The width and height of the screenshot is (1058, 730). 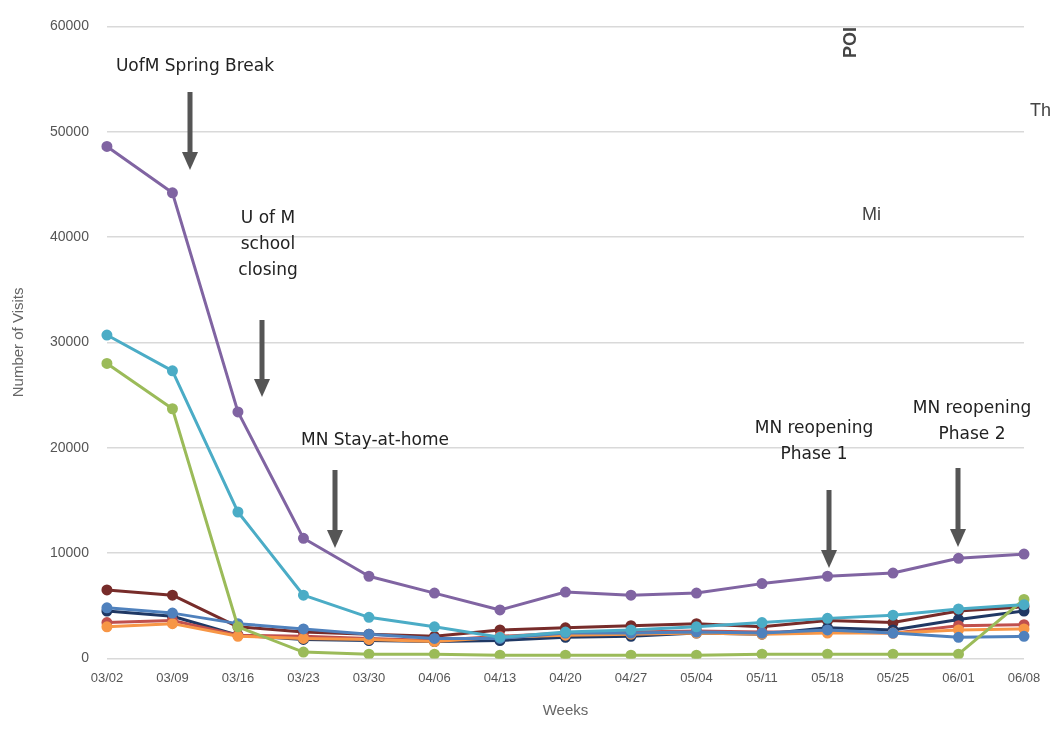 What do you see at coordinates (500, 677) in the screenshot?
I see `x-tick-label: 04/13` at bounding box center [500, 677].